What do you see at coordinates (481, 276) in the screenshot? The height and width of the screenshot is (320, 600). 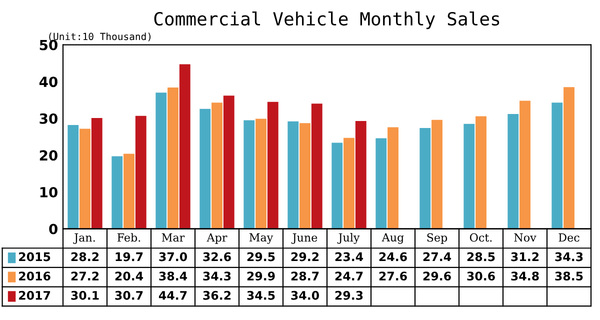 I see `data-label: 30.6` at bounding box center [481, 276].